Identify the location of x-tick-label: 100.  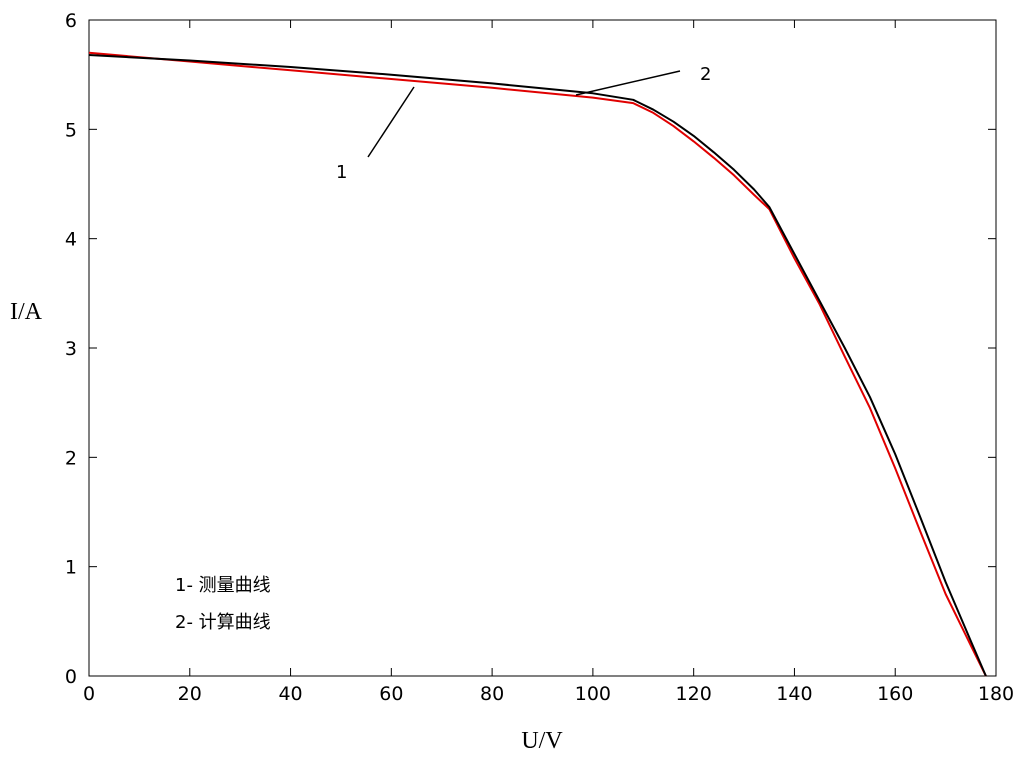
(593, 694).